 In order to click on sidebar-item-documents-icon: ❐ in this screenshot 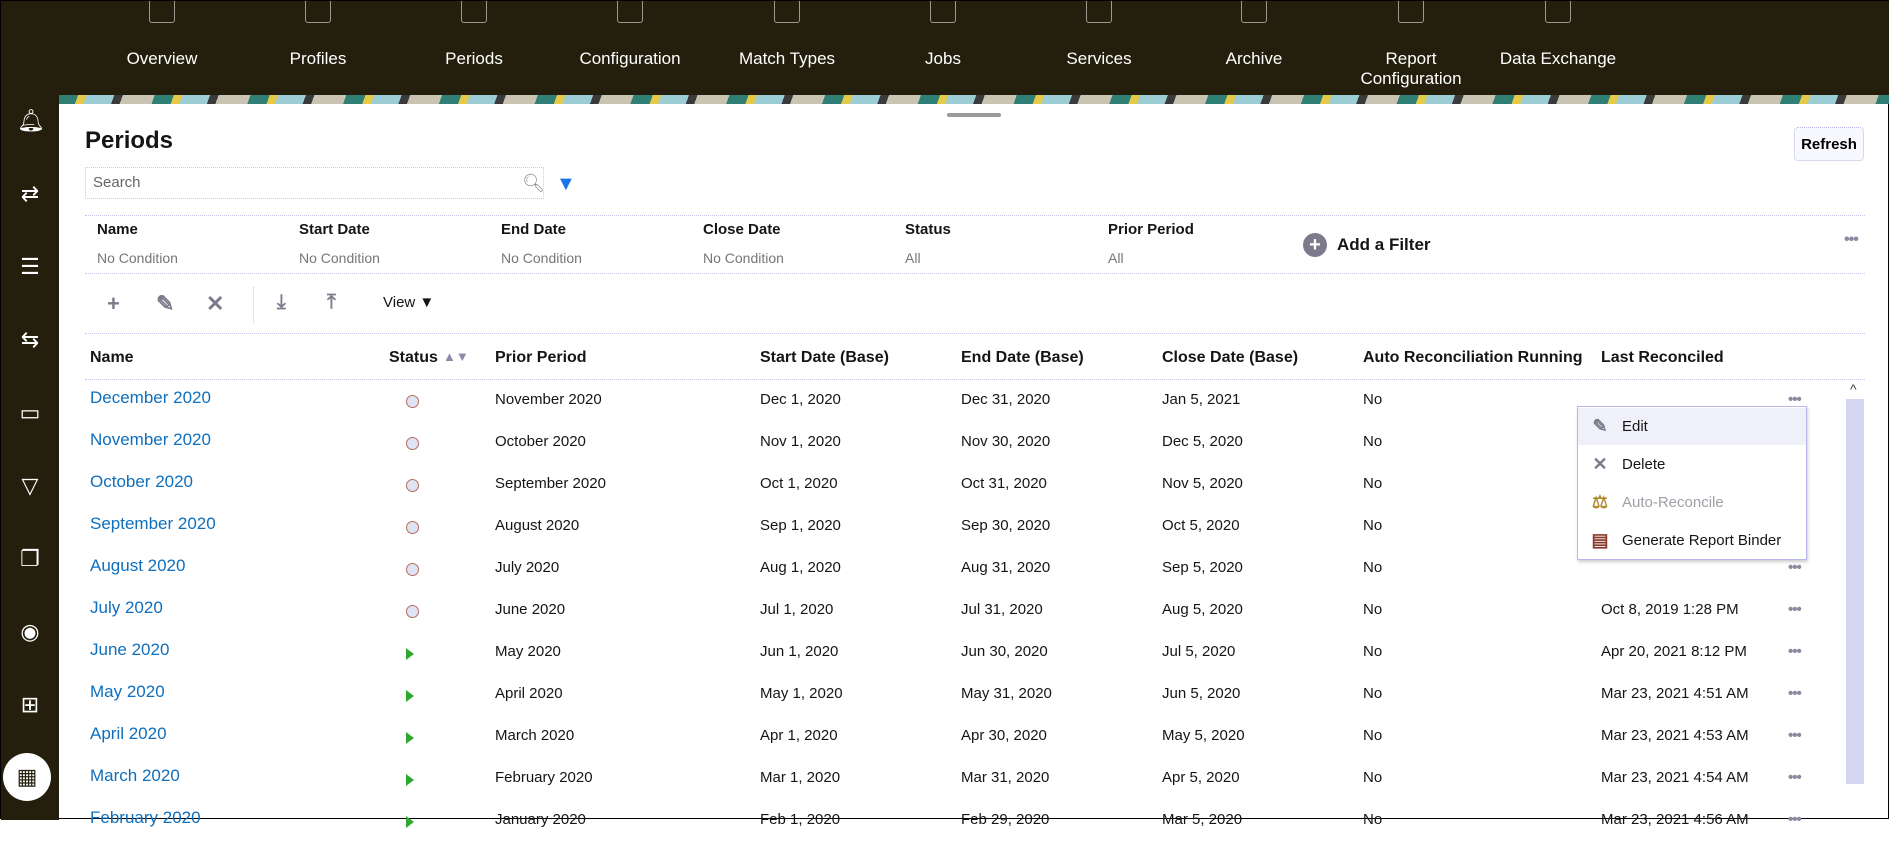, I will do `click(30, 558)`.